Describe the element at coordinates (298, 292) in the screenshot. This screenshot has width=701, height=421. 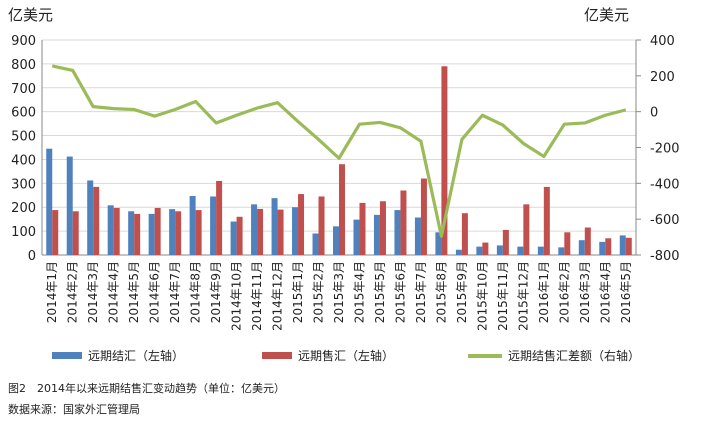
I see `x-tick-label: 2015年1月` at that location.